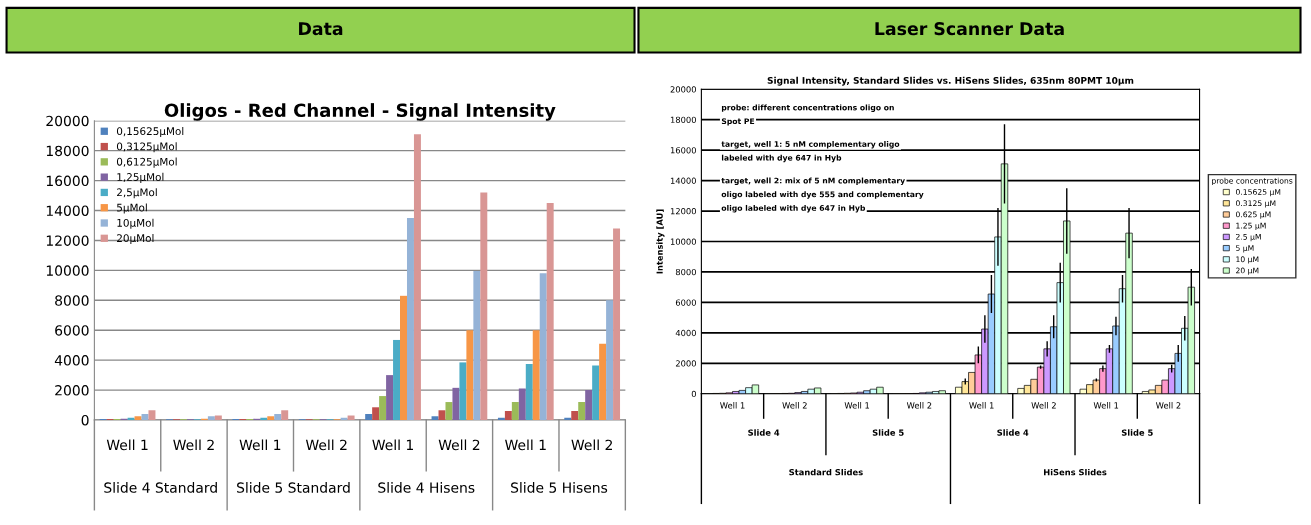 Image resolution: width=1311 pixels, height=525 pixels. Describe the element at coordinates (660, 241) in the screenshot. I see `y-axis-title: Intensity [AU]` at that location.